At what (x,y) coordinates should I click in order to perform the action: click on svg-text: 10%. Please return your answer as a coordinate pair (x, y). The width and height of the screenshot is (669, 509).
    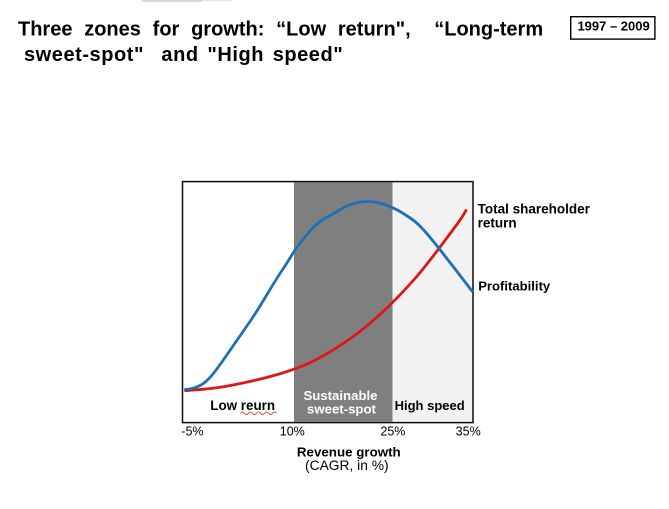
    Looking at the image, I should click on (292, 432).